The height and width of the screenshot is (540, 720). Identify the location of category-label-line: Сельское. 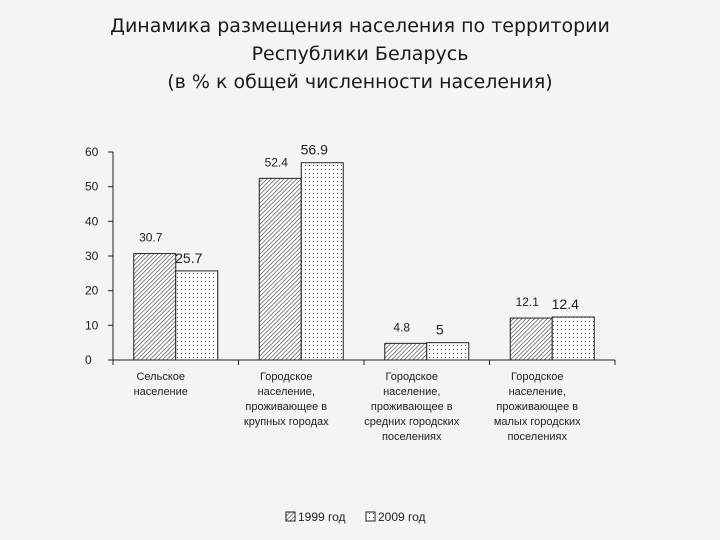
(160, 377).